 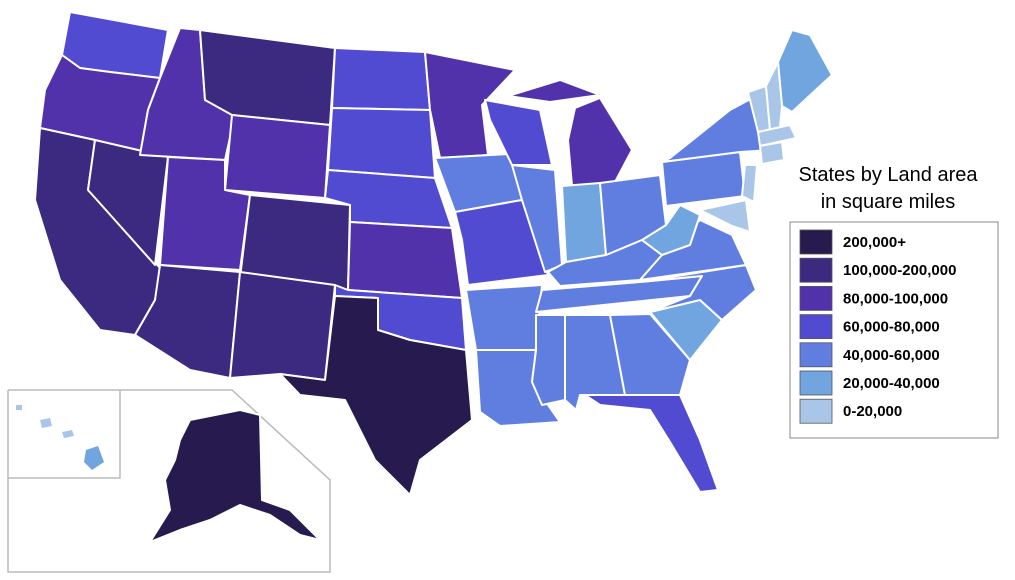 What do you see at coordinates (872, 411) in the screenshot?
I see `legend-label: 0-20,000` at bounding box center [872, 411].